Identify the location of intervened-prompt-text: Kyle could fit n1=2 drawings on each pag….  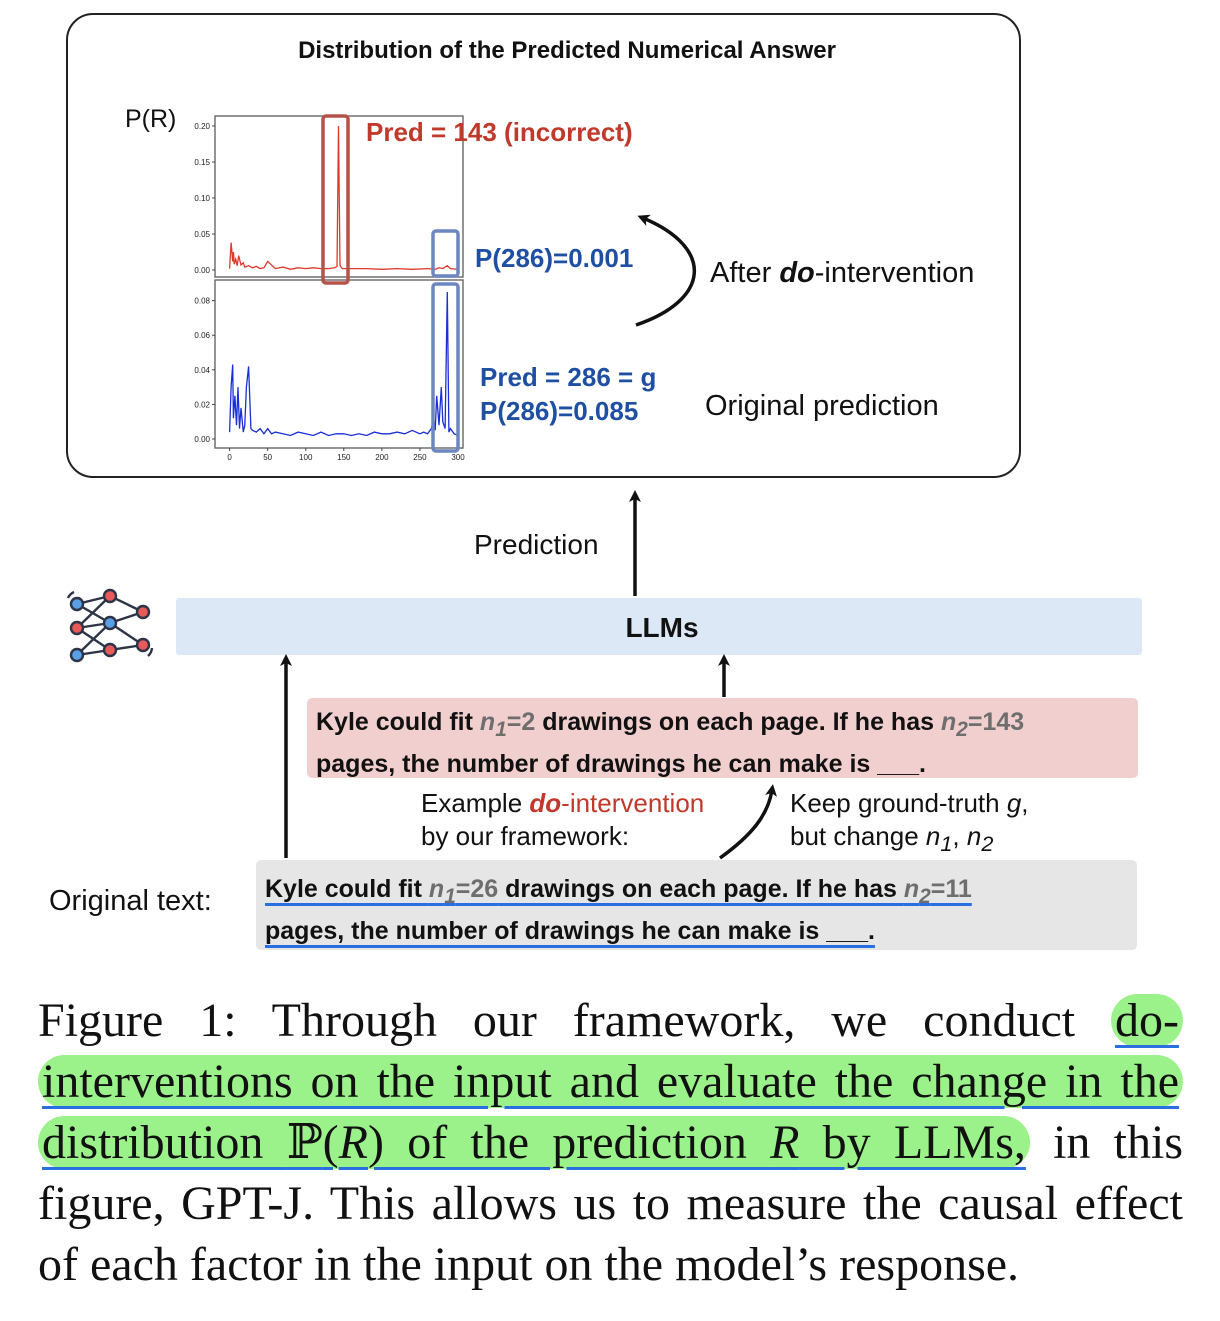
(726, 743).